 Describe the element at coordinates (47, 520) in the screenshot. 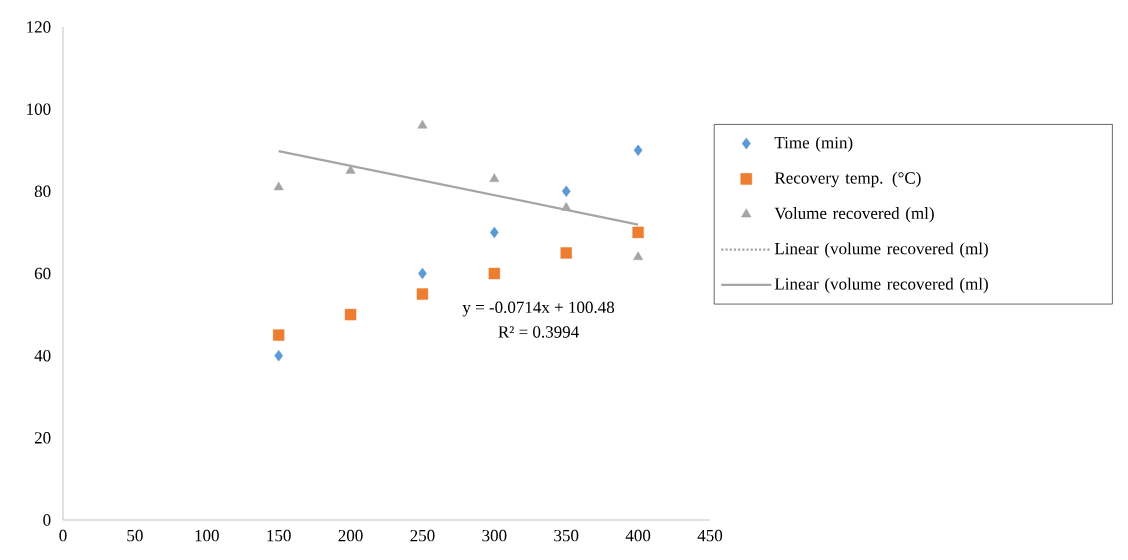

I see `y-tick-label: 0` at that location.